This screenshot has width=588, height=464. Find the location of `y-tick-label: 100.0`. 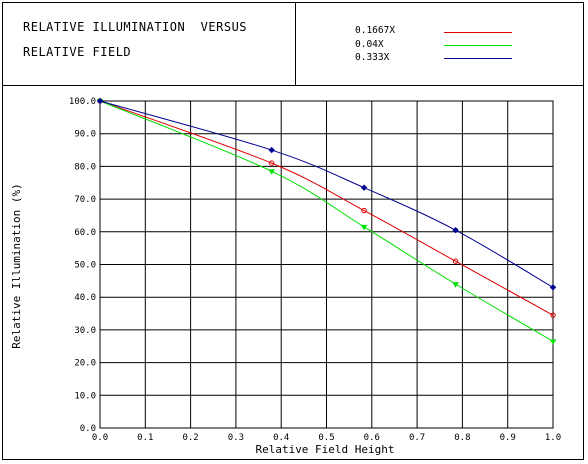

y-tick-label: 100.0 is located at coordinates (82, 102).